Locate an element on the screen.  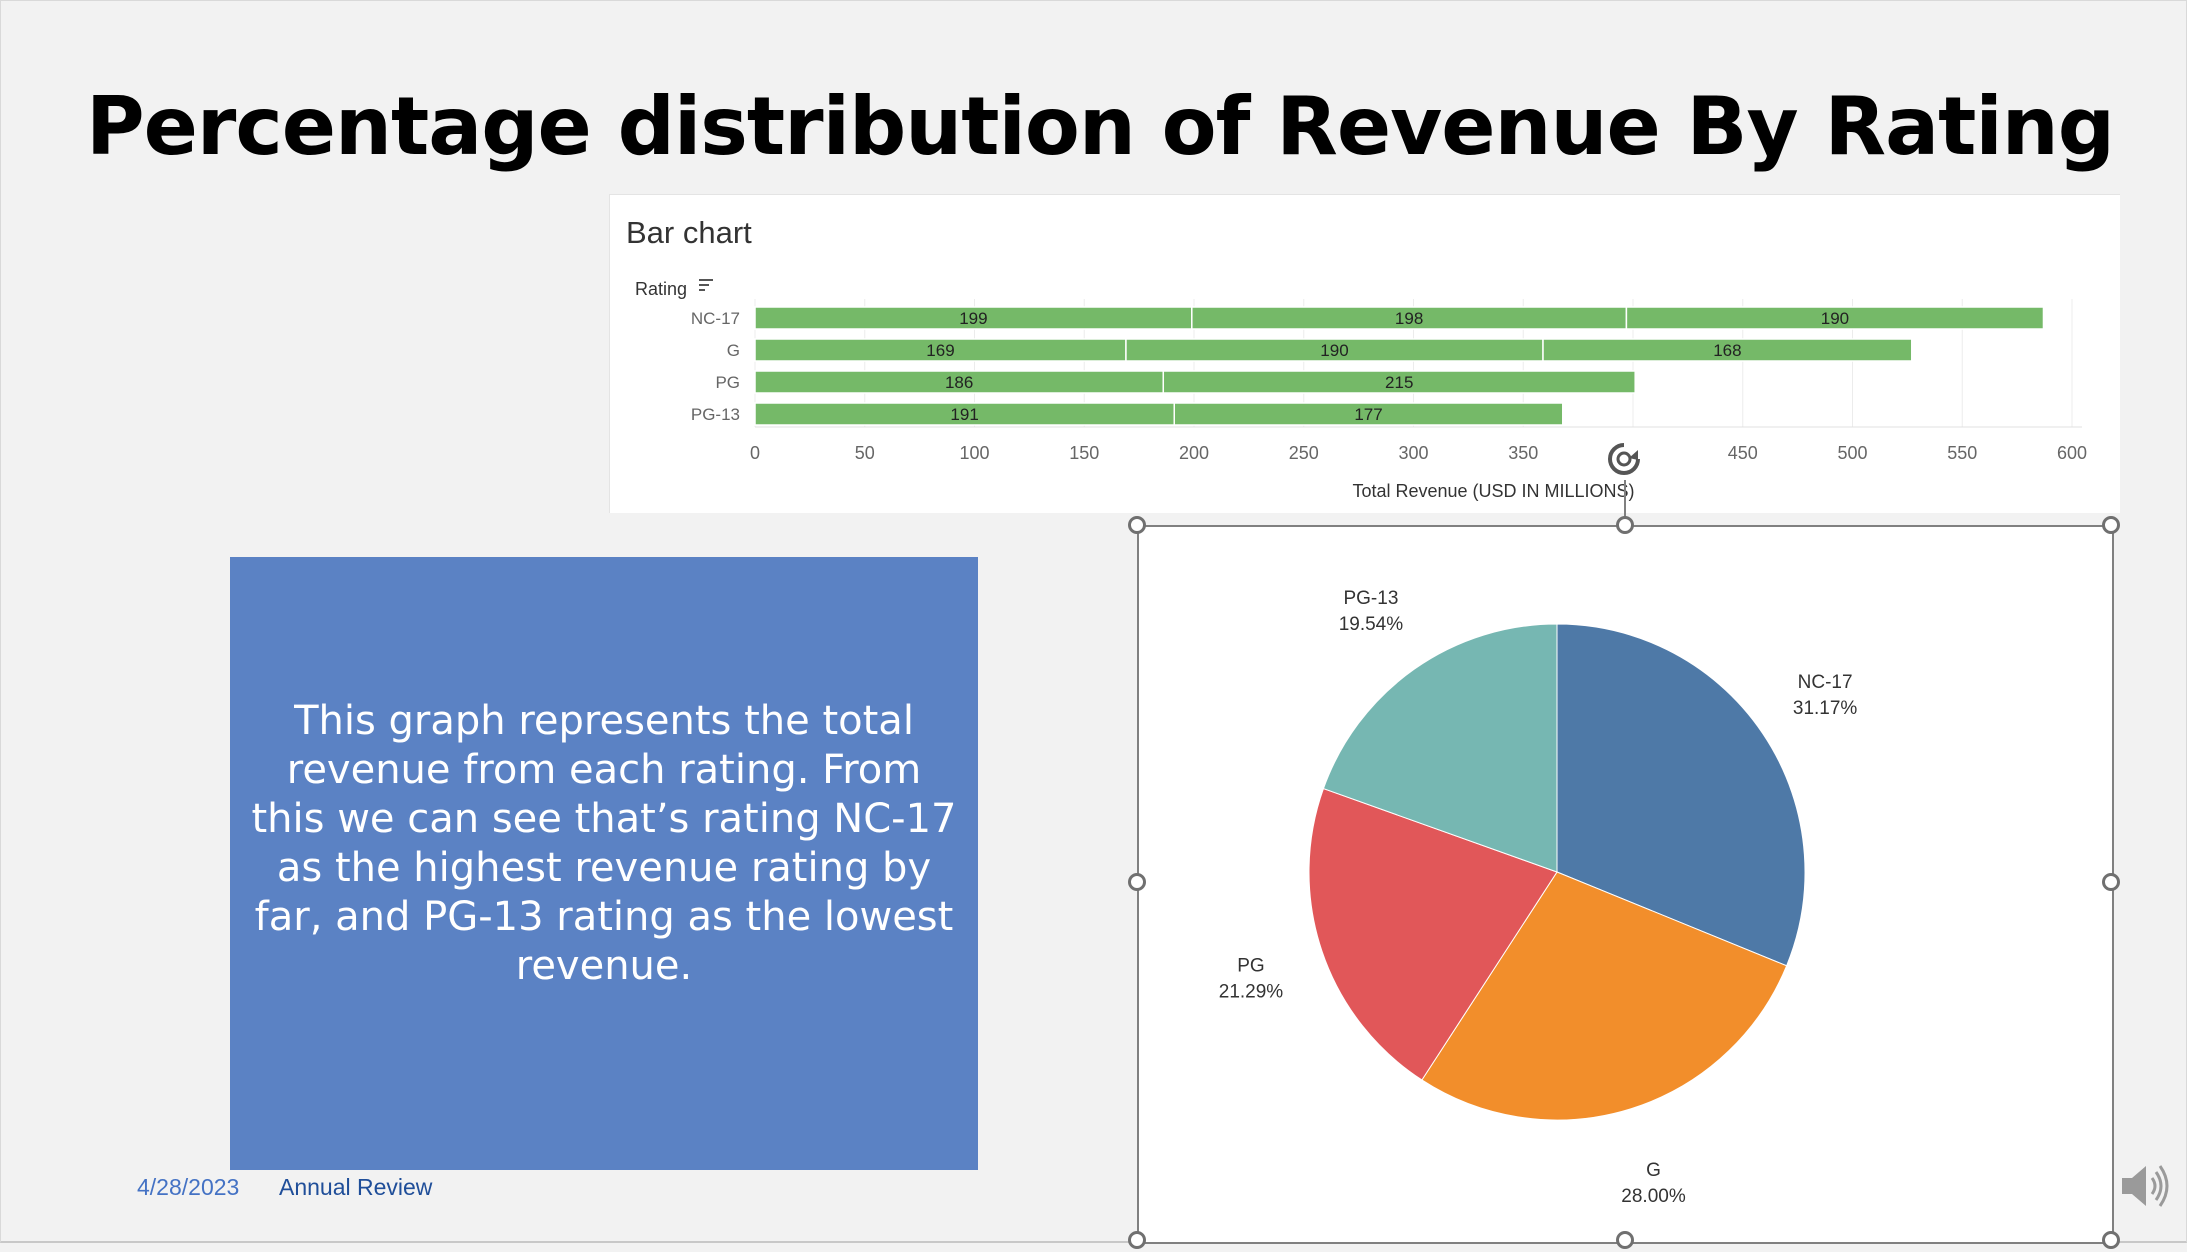
row-label: PG is located at coordinates (727, 382).